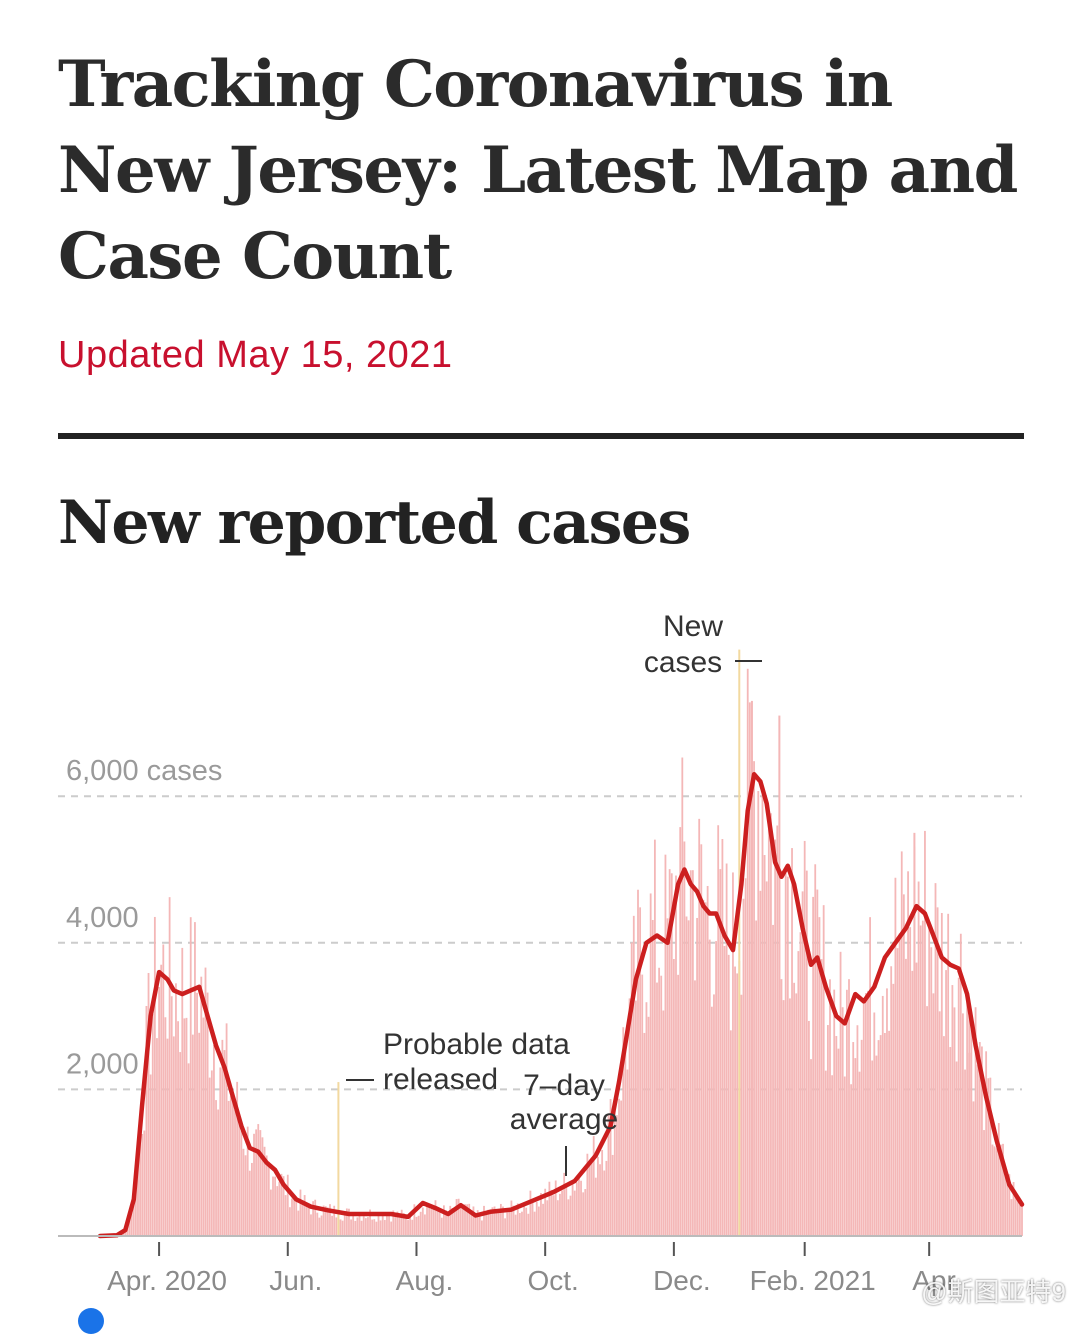 This screenshot has height=1334, width=1080. What do you see at coordinates (553, 1280) in the screenshot?
I see `x-tick-label: Oct.` at bounding box center [553, 1280].